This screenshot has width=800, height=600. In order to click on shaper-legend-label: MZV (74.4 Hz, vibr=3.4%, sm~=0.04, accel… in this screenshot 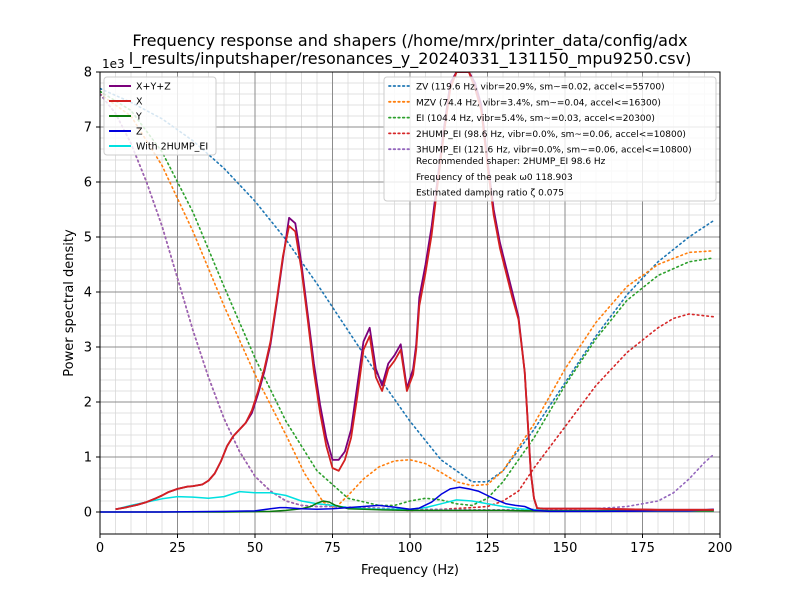, I will do `click(538, 103)`.